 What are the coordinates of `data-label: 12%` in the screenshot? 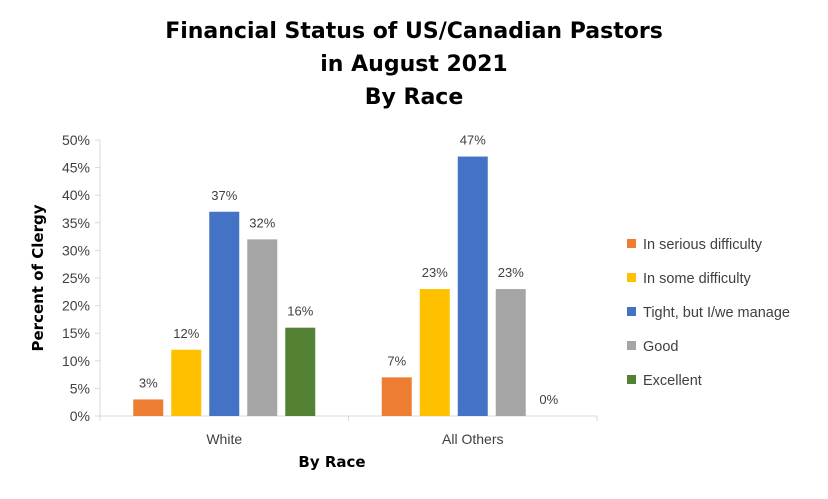 It's located at (186, 333).